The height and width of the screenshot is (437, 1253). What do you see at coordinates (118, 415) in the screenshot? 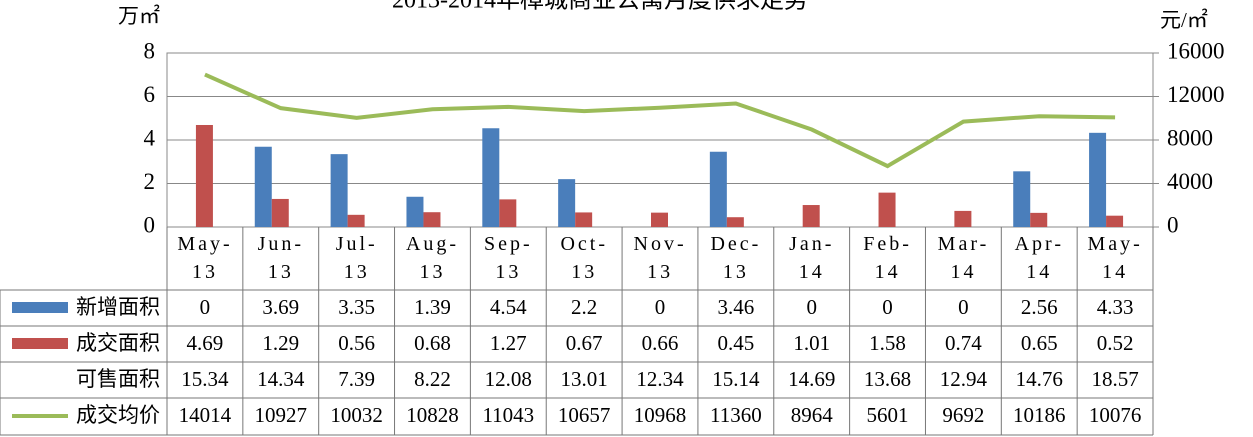
I see `legend-label: 成交均价` at bounding box center [118, 415].